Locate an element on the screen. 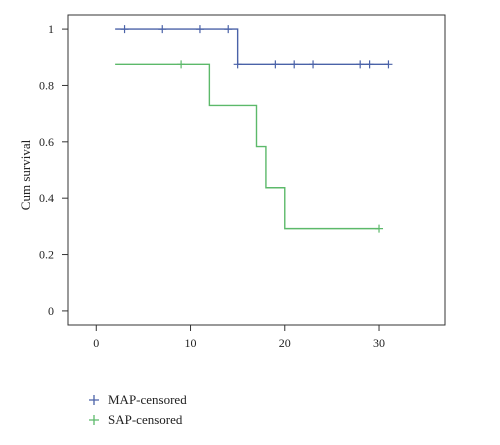  sap-legend-label: SAP-censored is located at coordinates (145, 419).